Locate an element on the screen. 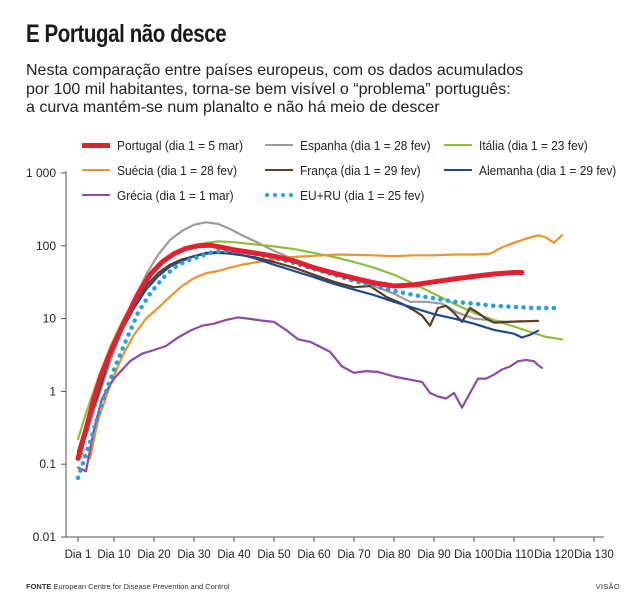 The width and height of the screenshot is (640, 611). legend-label: Itália (dia 1 = 23 fev) is located at coordinates (533, 145).